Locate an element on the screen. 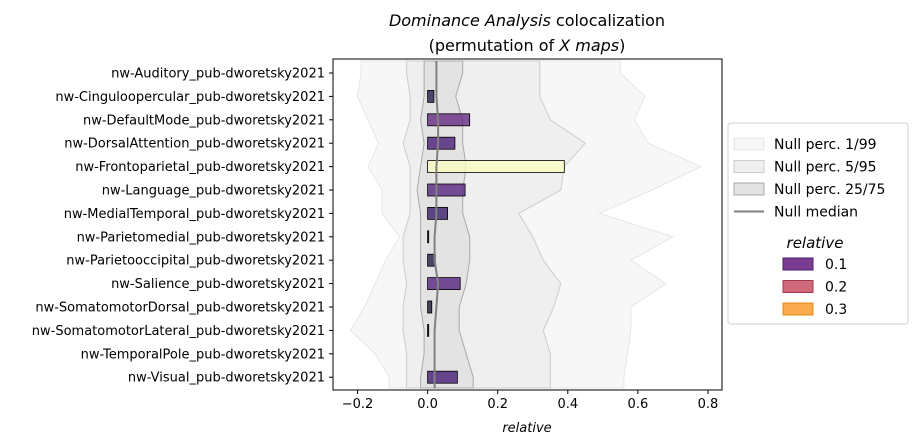 This screenshot has height=448, width=913. y-tick-label-4: nw-DorsalAttention_pub-dworetsky2021 is located at coordinates (194, 144).